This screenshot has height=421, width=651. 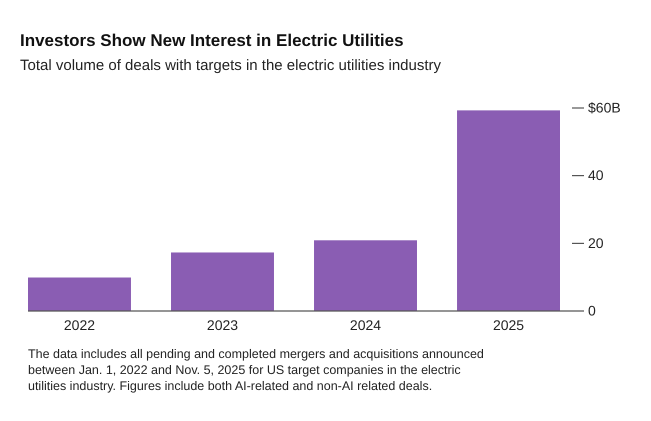 I want to click on x-tick-label: 2023, so click(x=222, y=325).